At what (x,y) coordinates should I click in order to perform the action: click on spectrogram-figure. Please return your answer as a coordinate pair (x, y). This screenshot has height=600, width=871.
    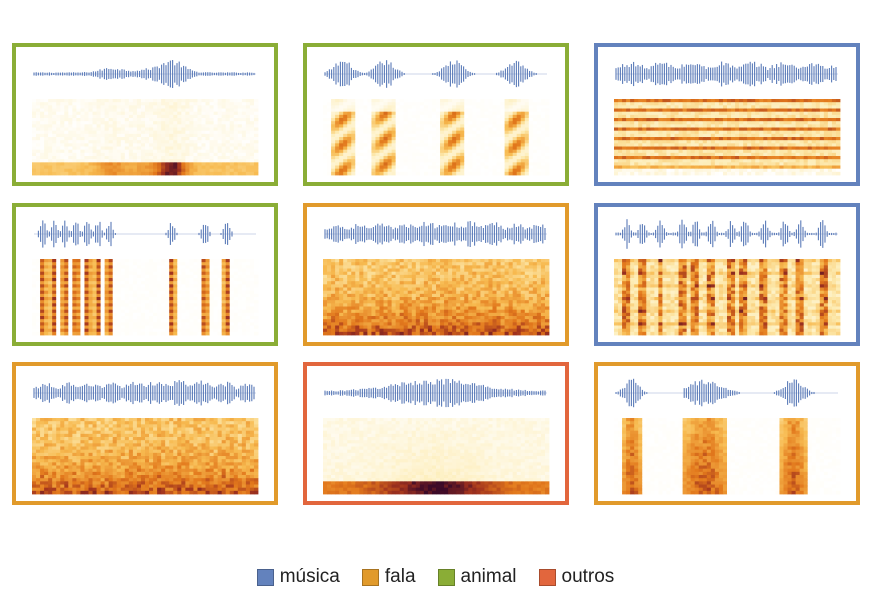
    Looking at the image, I should click on (727, 118).